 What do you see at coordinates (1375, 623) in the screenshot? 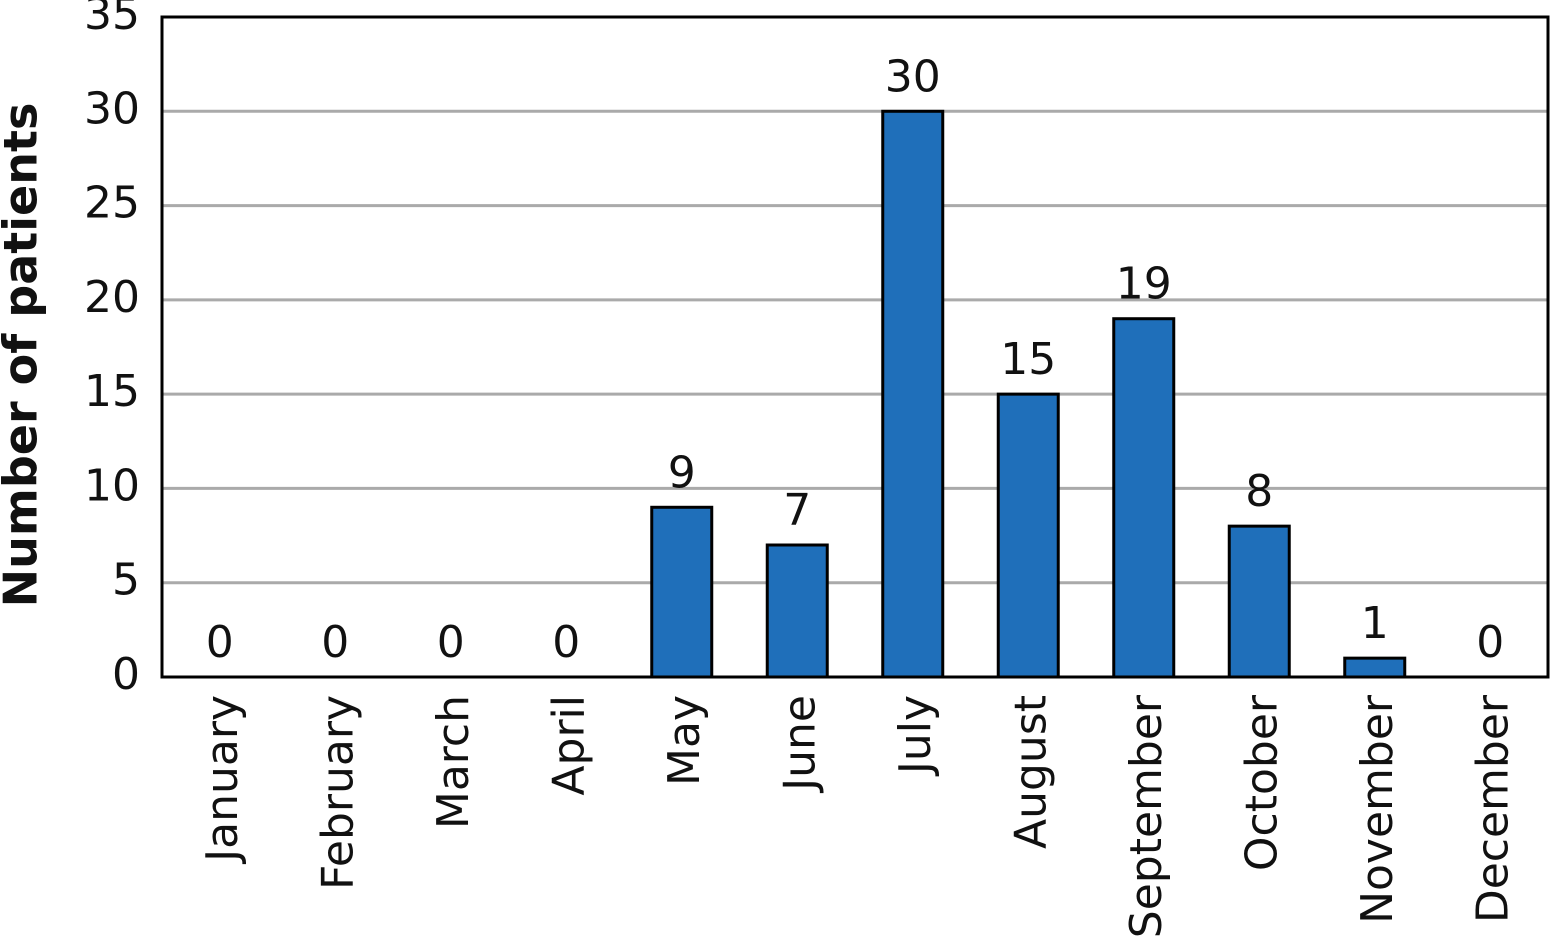
I see `data-label: 1` at bounding box center [1375, 623].